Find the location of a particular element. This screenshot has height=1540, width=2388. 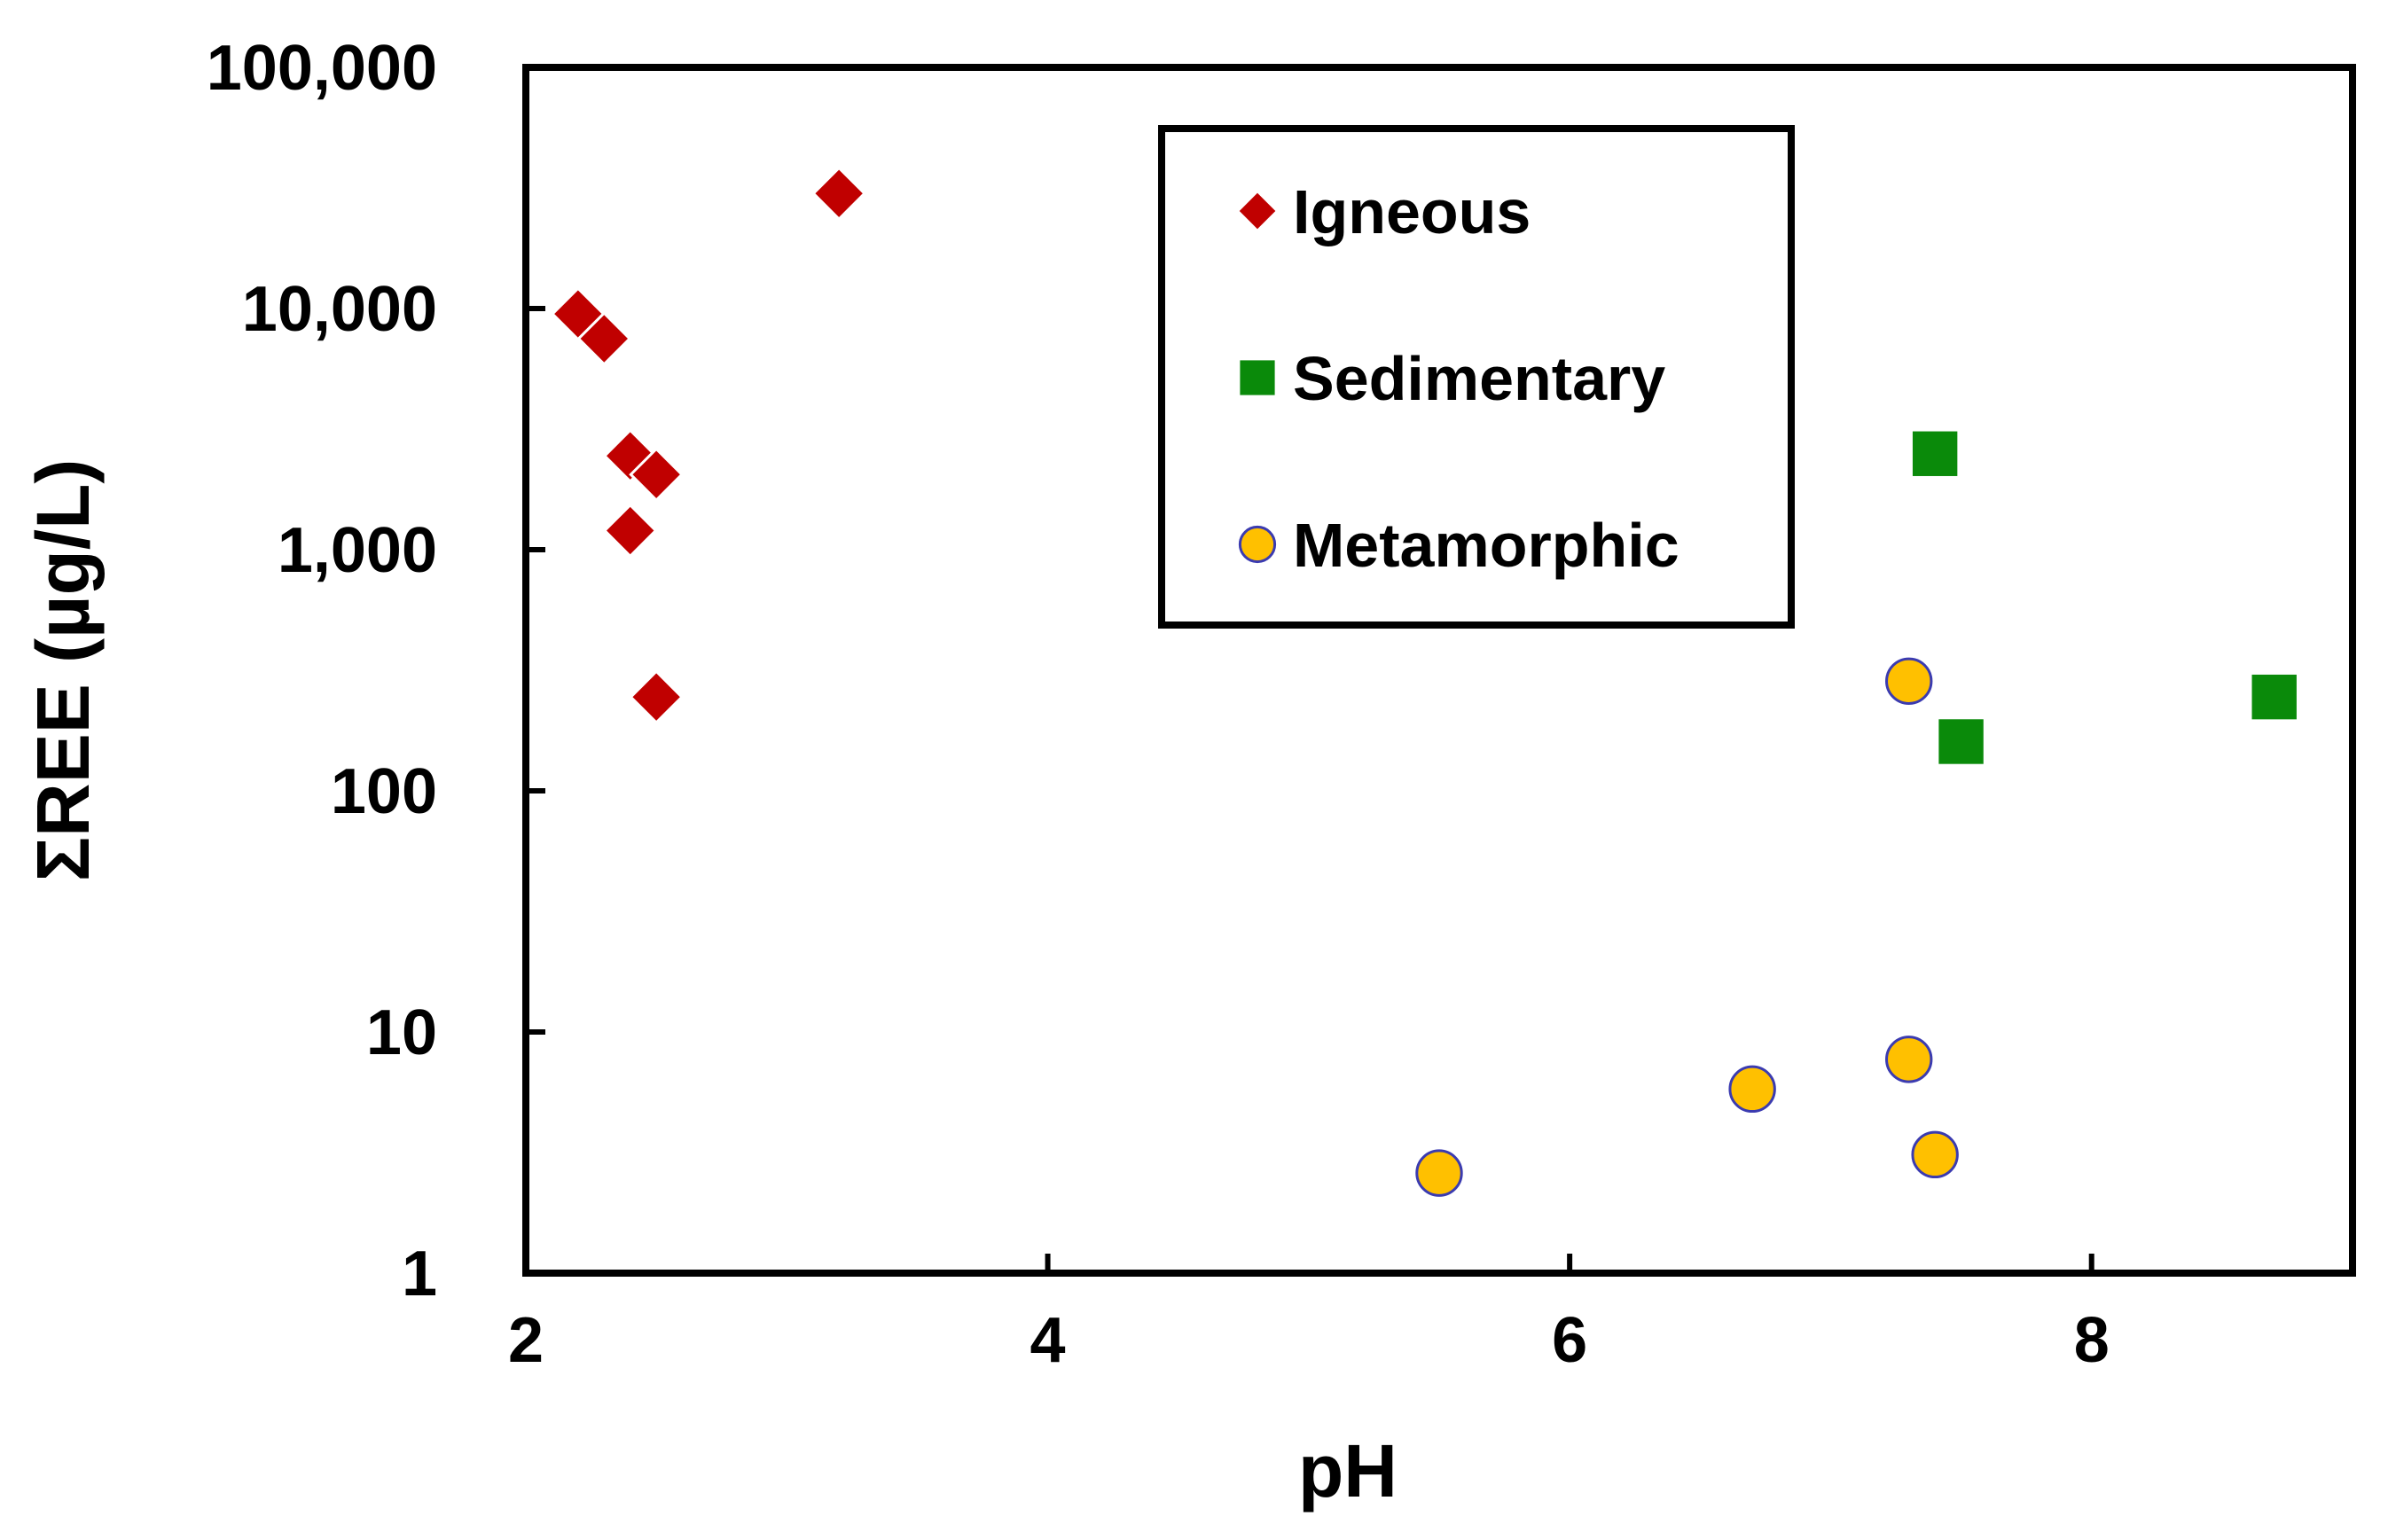

y-tick-label: 100,000 is located at coordinates (322, 68).